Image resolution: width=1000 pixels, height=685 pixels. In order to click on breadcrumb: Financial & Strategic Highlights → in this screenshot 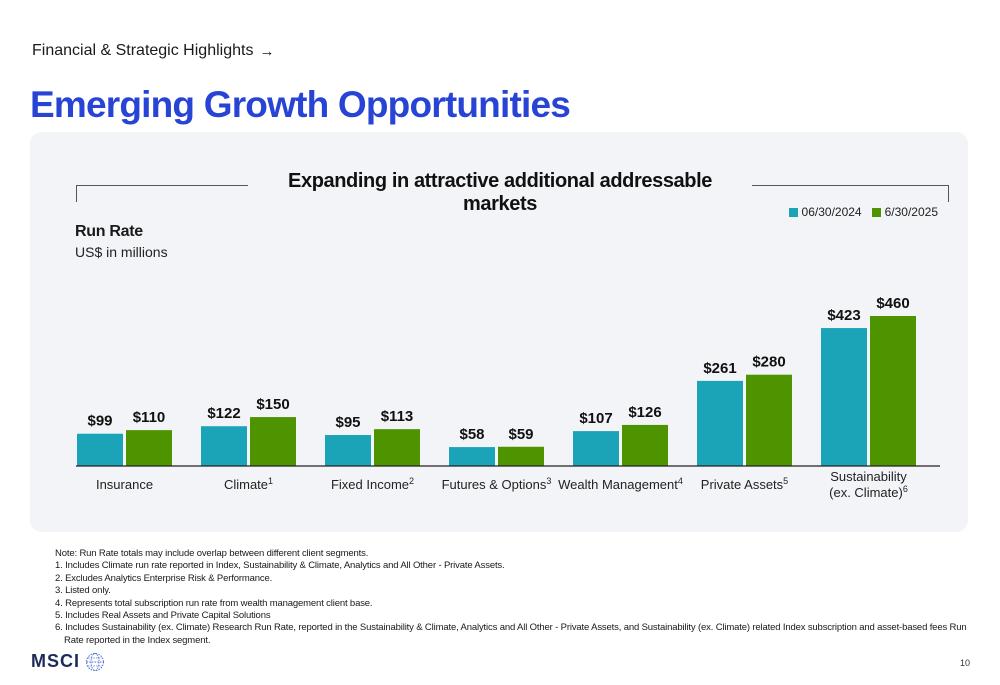, I will do `click(153, 51)`.